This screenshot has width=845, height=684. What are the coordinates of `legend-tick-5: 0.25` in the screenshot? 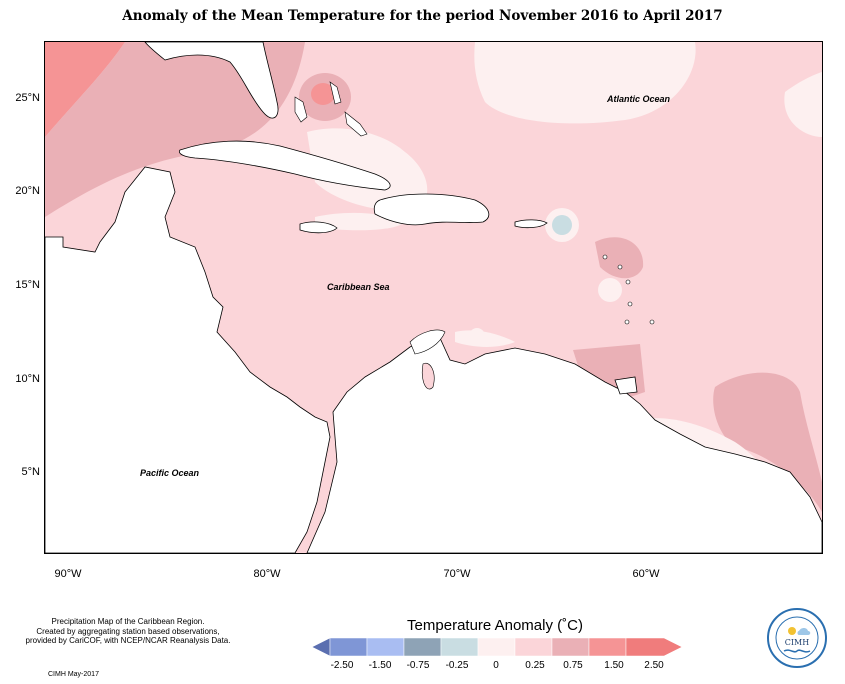 It's located at (535, 665).